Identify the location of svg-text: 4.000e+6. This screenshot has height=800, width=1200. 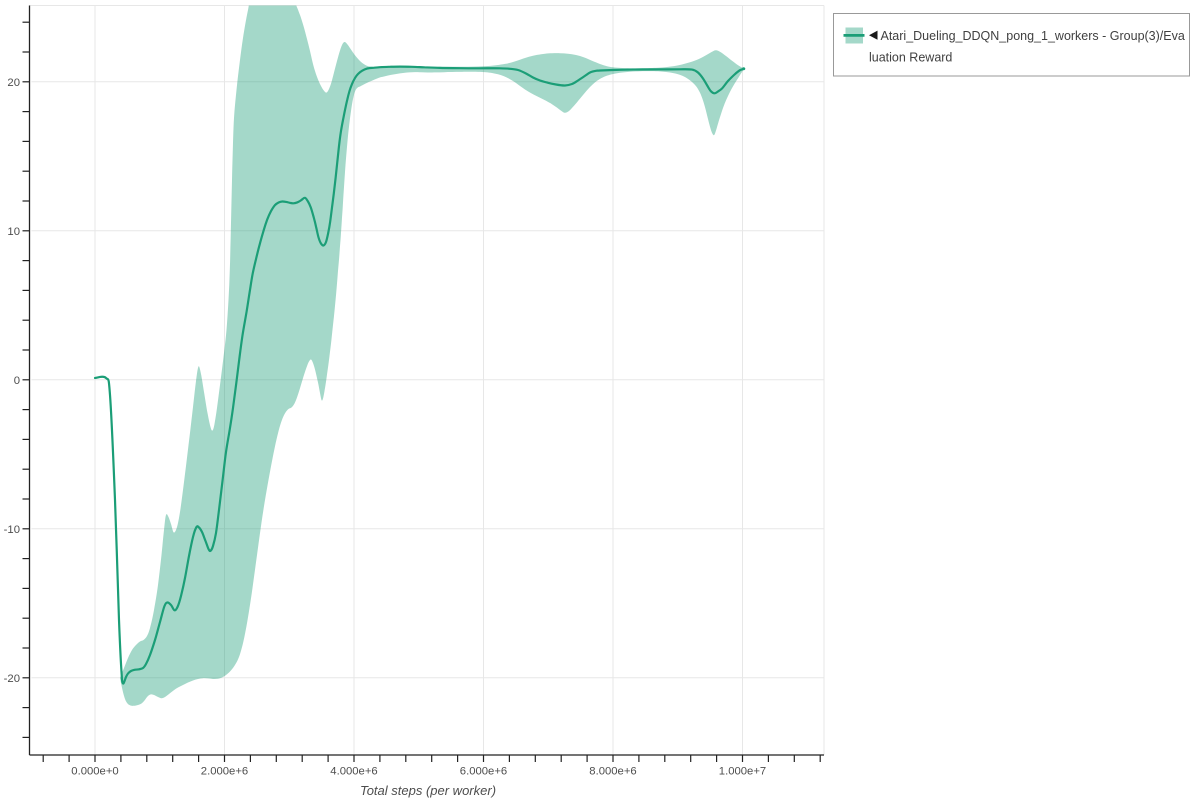
(353, 772).